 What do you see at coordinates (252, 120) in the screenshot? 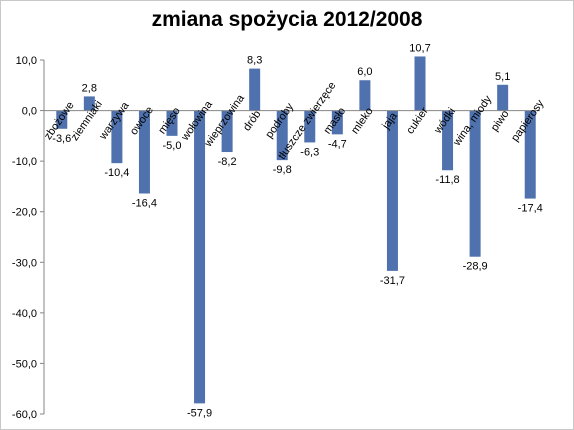
I see `category-label: drób` at bounding box center [252, 120].